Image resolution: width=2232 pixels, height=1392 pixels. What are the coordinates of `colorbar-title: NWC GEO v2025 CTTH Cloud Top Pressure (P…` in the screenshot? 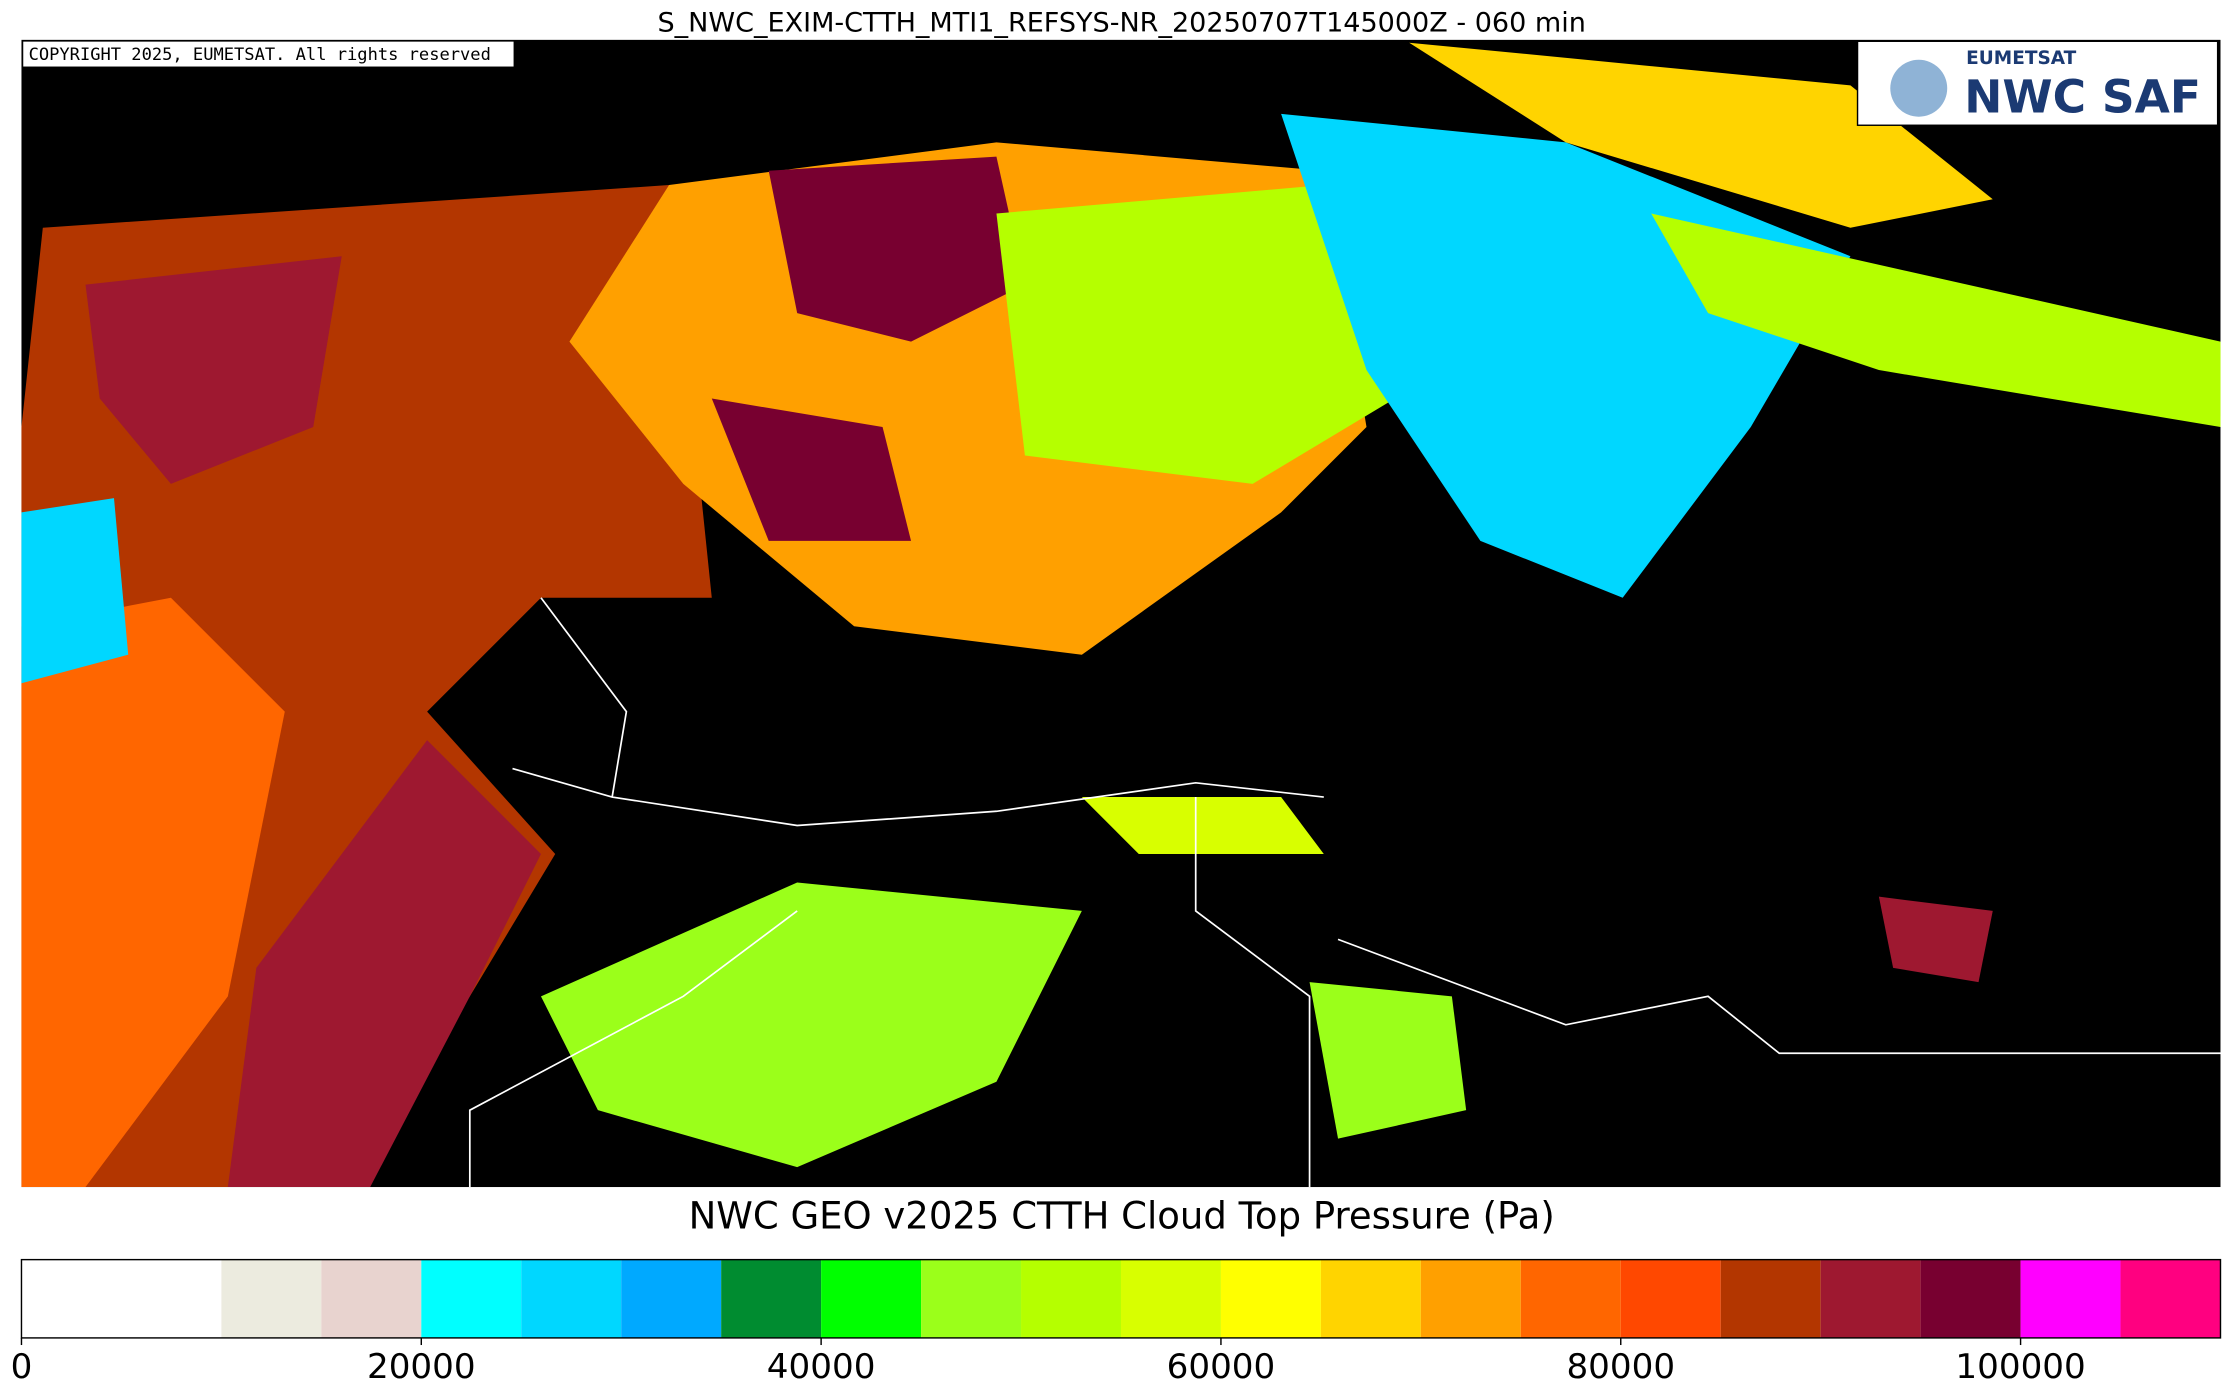 It's located at (1122, 1215).